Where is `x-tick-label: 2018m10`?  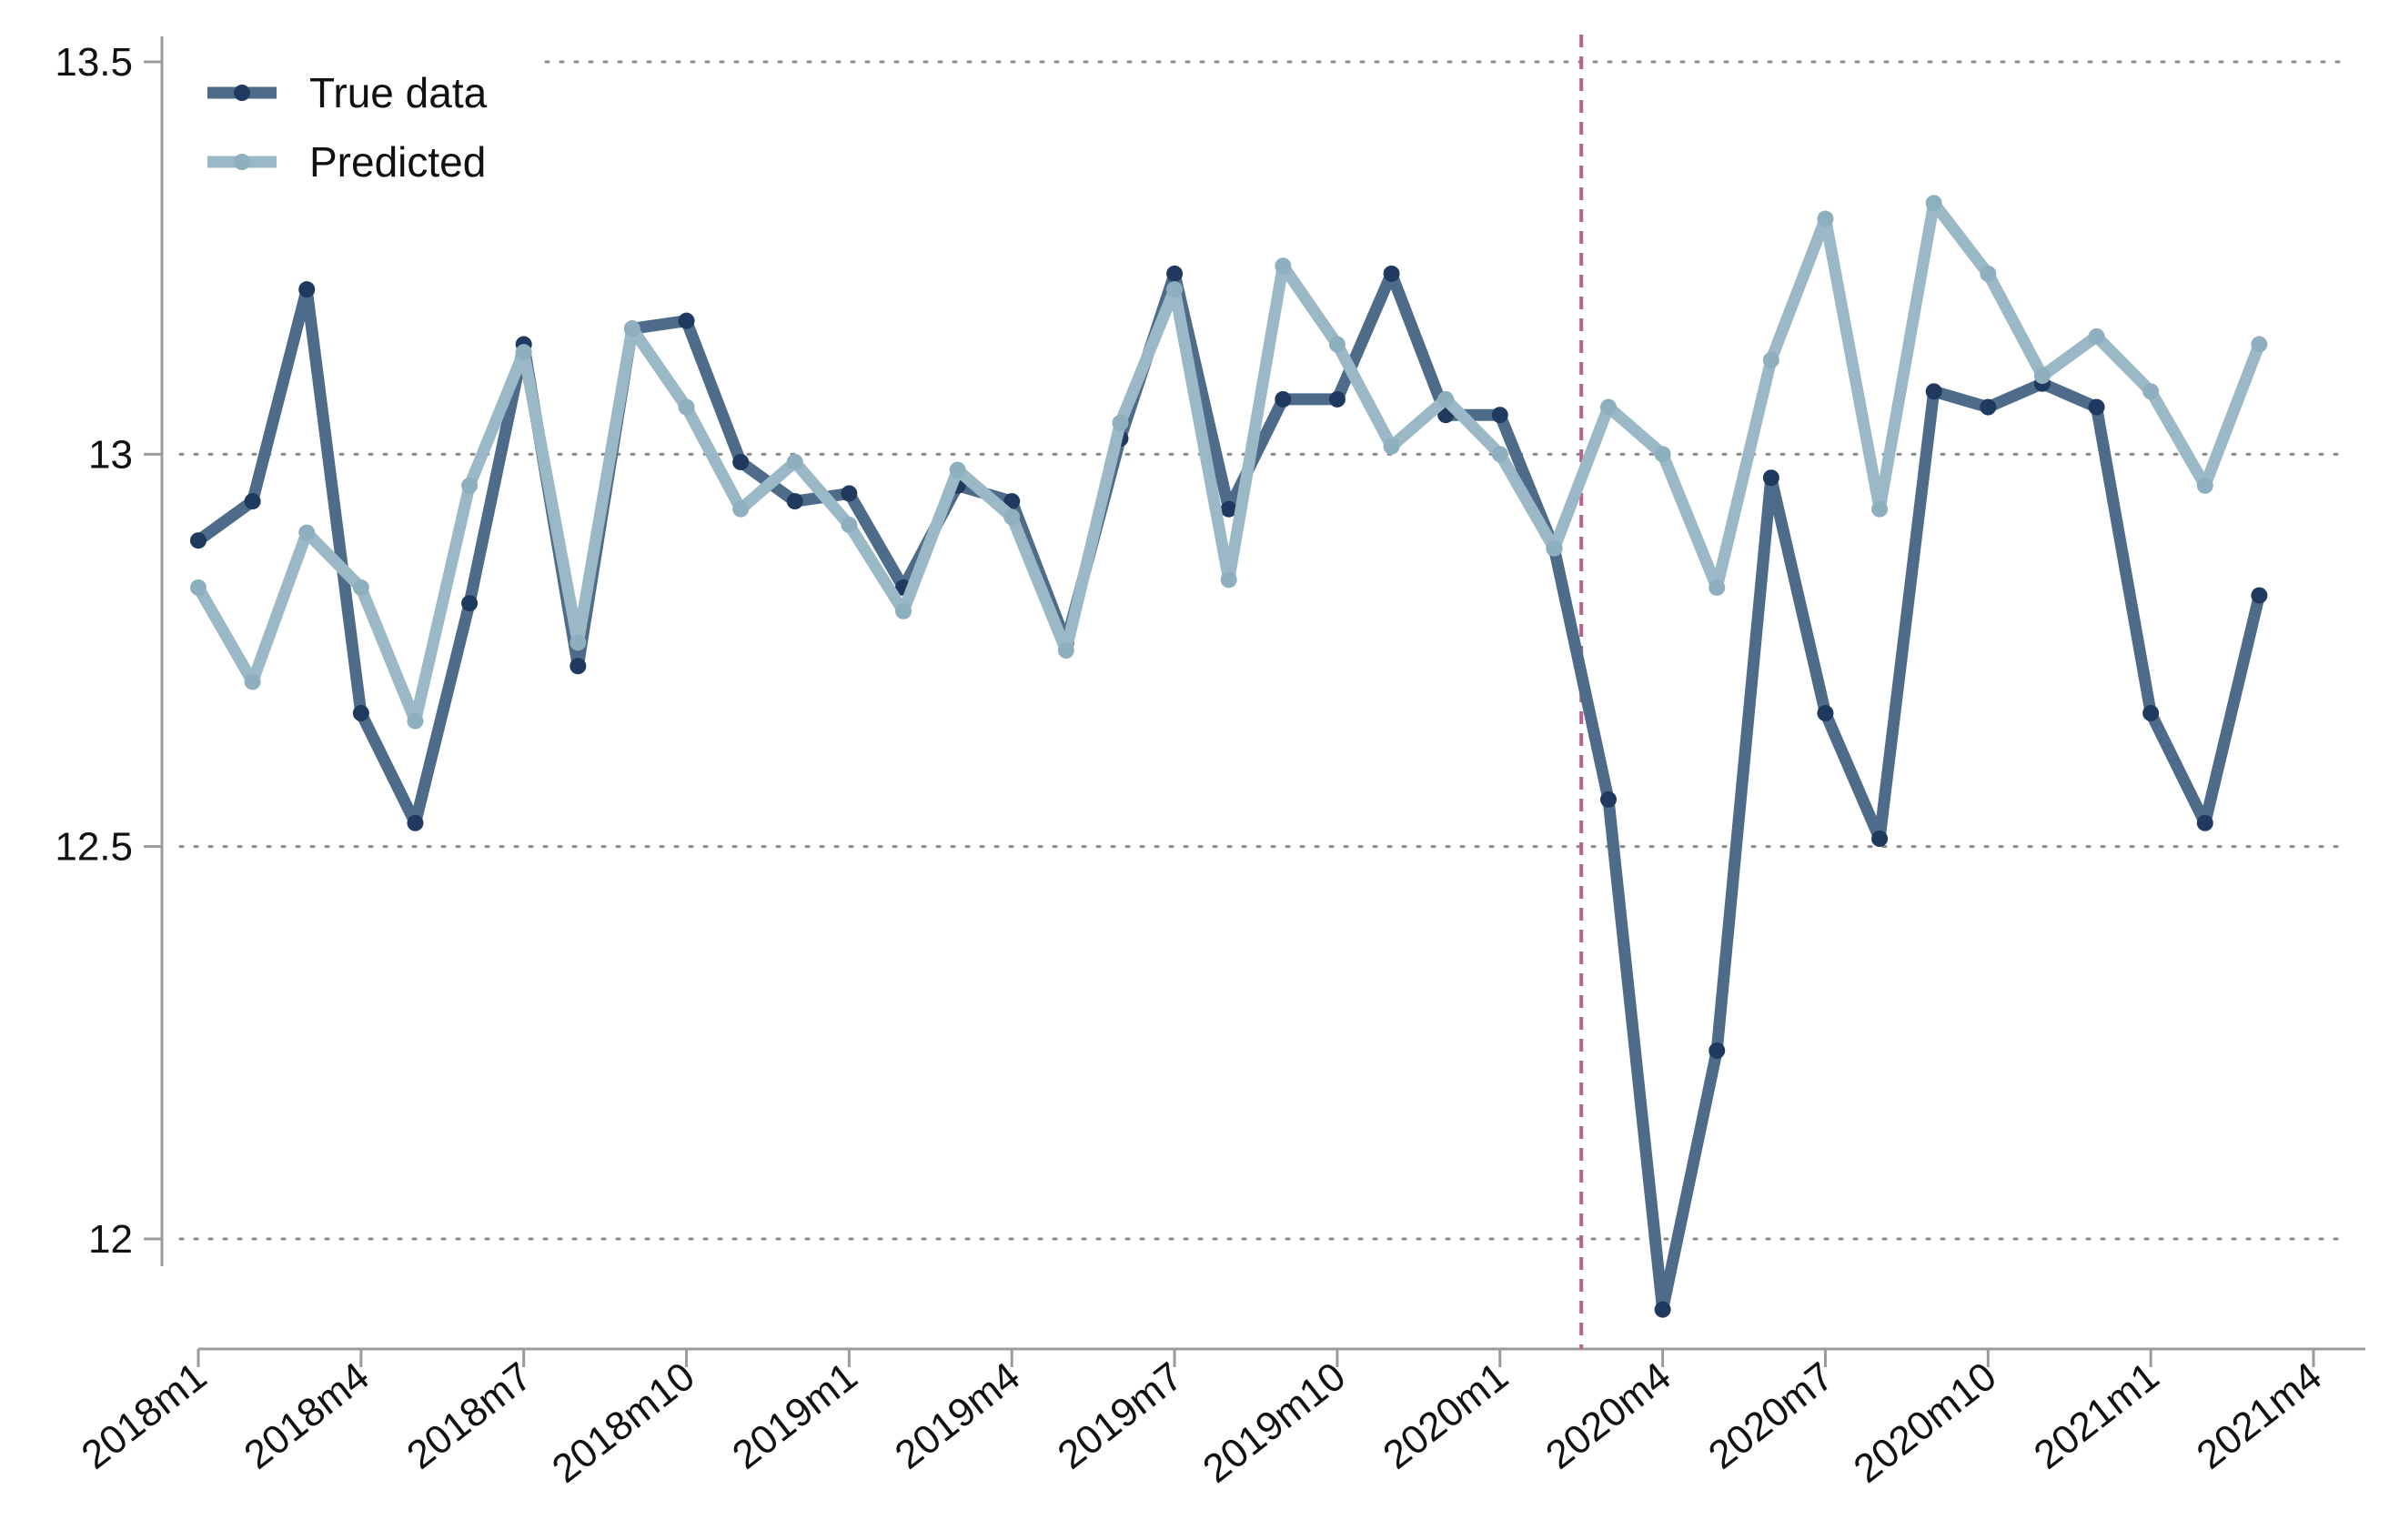
x-tick-label: 2018m10 is located at coordinates (623, 1423).